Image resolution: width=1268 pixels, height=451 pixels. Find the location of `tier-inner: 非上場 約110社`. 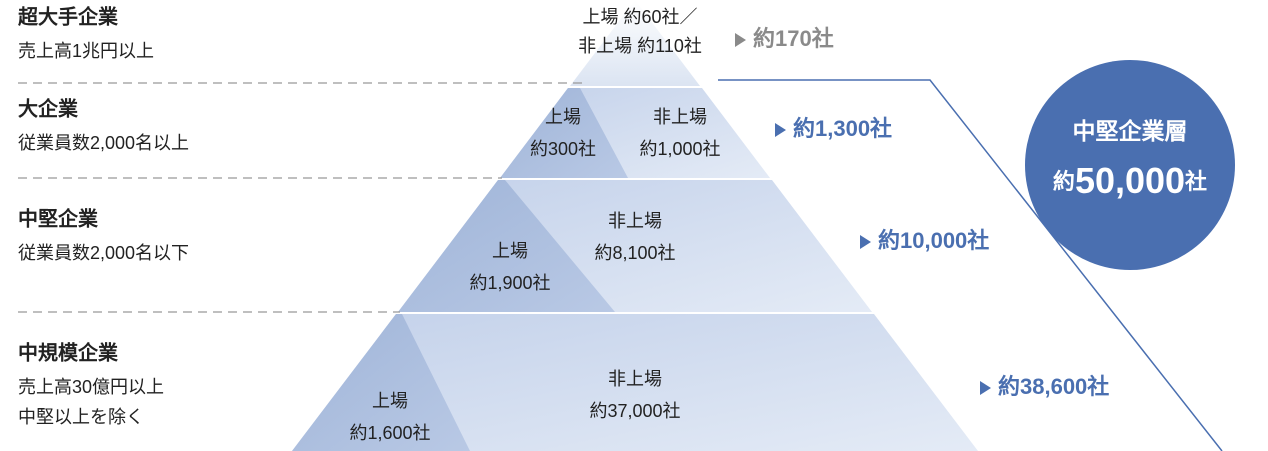

tier-inner: 非上場 約110社 is located at coordinates (640, 46).